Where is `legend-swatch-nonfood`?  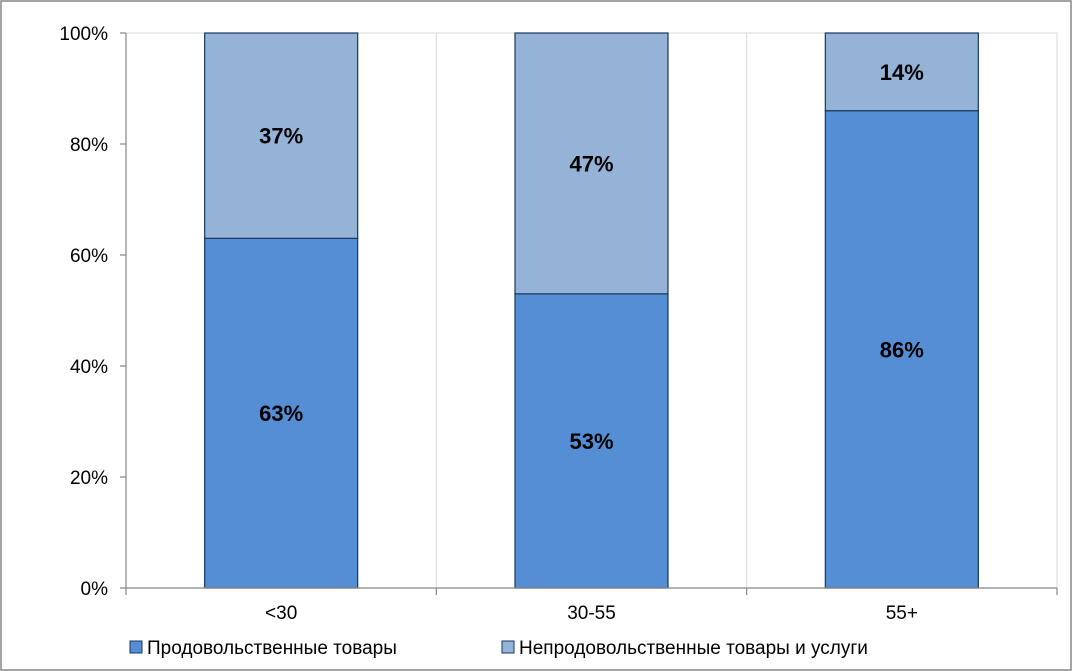 legend-swatch-nonfood is located at coordinates (508, 647).